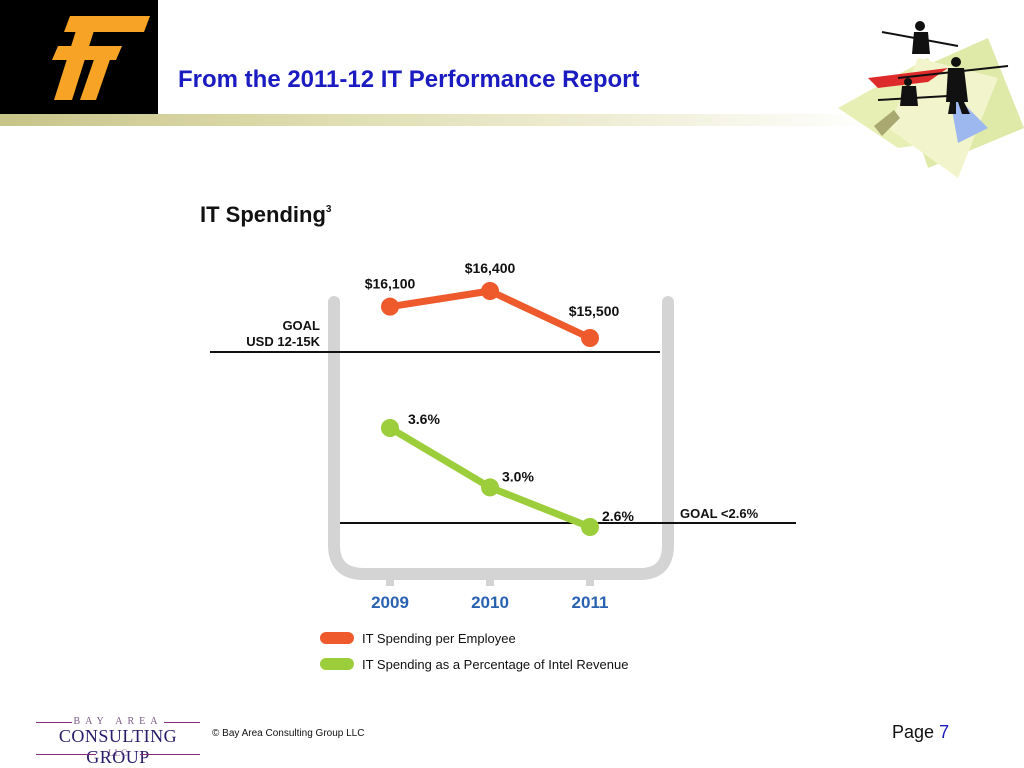 This screenshot has height=768, width=1024. Describe the element at coordinates (390, 602) in the screenshot. I see `x-tick-label-2009: 2009` at that location.